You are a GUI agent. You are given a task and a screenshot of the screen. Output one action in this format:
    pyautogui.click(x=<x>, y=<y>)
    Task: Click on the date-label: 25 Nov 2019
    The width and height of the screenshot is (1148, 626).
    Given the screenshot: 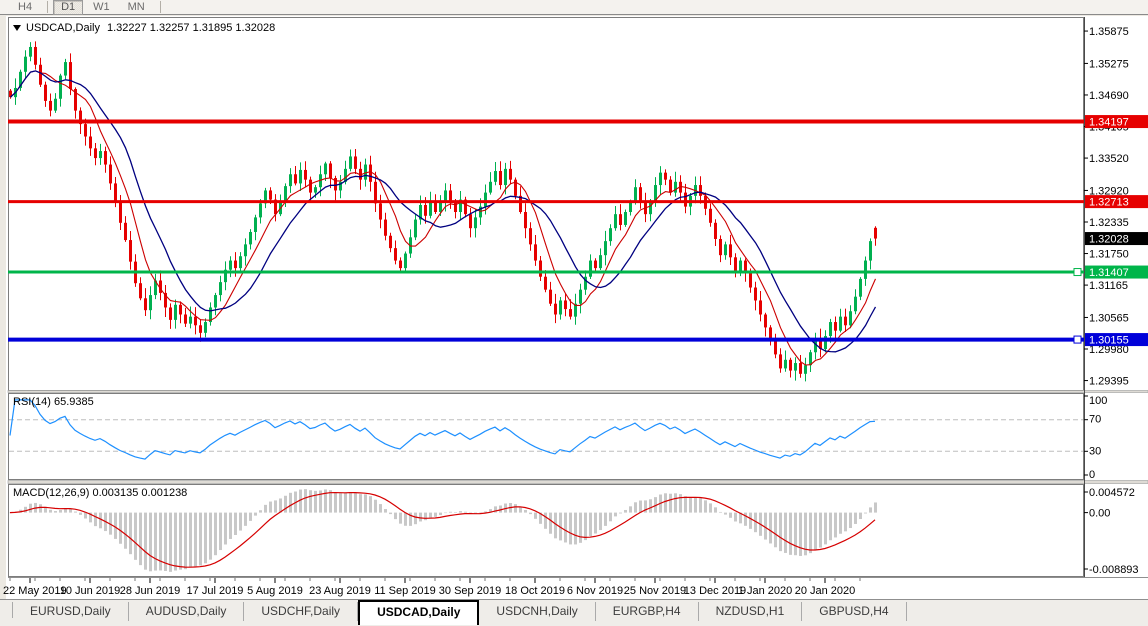 What is the action you would take?
    pyautogui.click(x=655, y=591)
    